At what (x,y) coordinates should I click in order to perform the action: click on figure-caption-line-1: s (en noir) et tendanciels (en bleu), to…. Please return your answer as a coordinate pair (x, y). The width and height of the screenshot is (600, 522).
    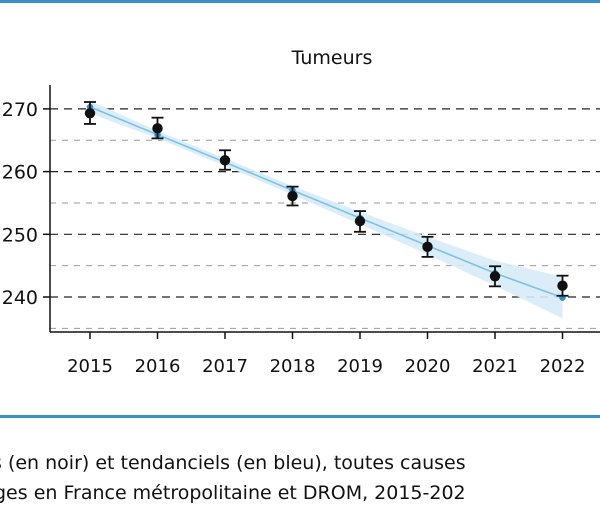
    Looking at the image, I should click on (233, 463).